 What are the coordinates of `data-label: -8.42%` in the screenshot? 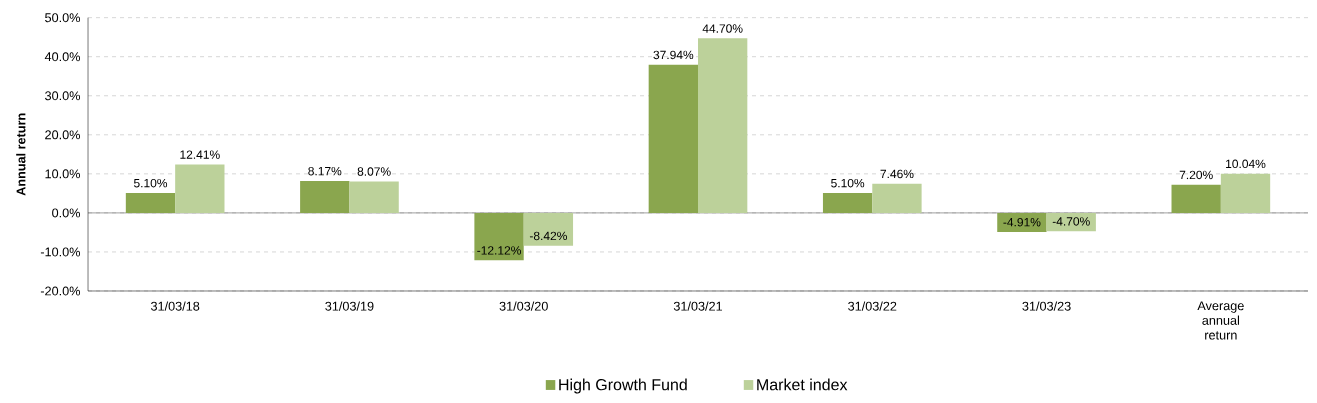 It's located at (548, 236).